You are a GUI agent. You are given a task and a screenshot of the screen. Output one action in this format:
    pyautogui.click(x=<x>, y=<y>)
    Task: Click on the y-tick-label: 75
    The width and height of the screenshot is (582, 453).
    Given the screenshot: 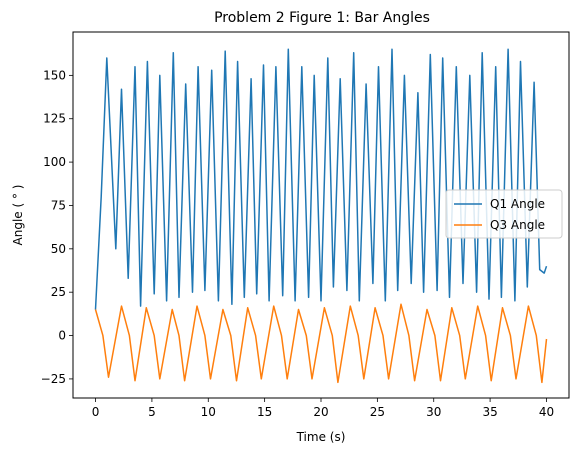 What is the action you would take?
    pyautogui.click(x=58, y=205)
    